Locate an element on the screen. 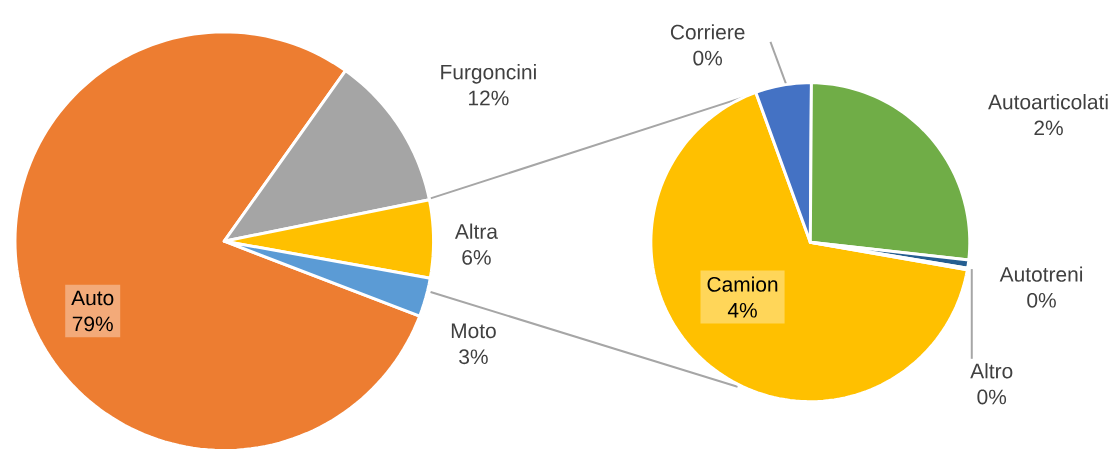 This screenshot has height=452, width=1116. slice-label: Auto is located at coordinates (92, 298).